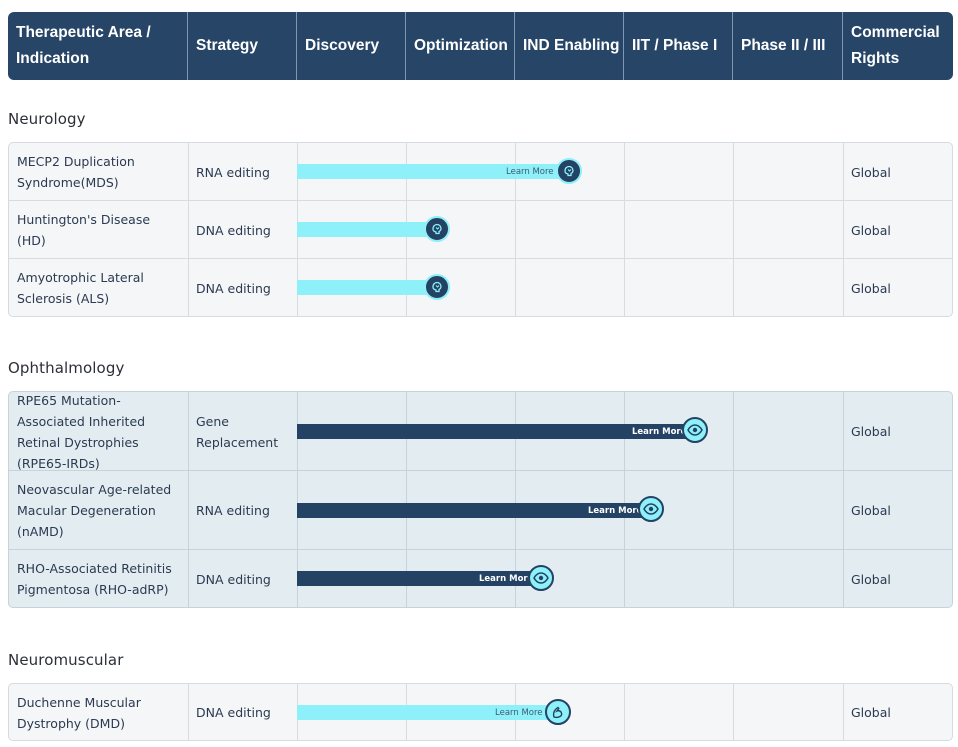 The width and height of the screenshot is (958, 747). Describe the element at coordinates (66, 660) in the screenshot. I see `section-title-neuromuscular: Neuromuscular` at that location.